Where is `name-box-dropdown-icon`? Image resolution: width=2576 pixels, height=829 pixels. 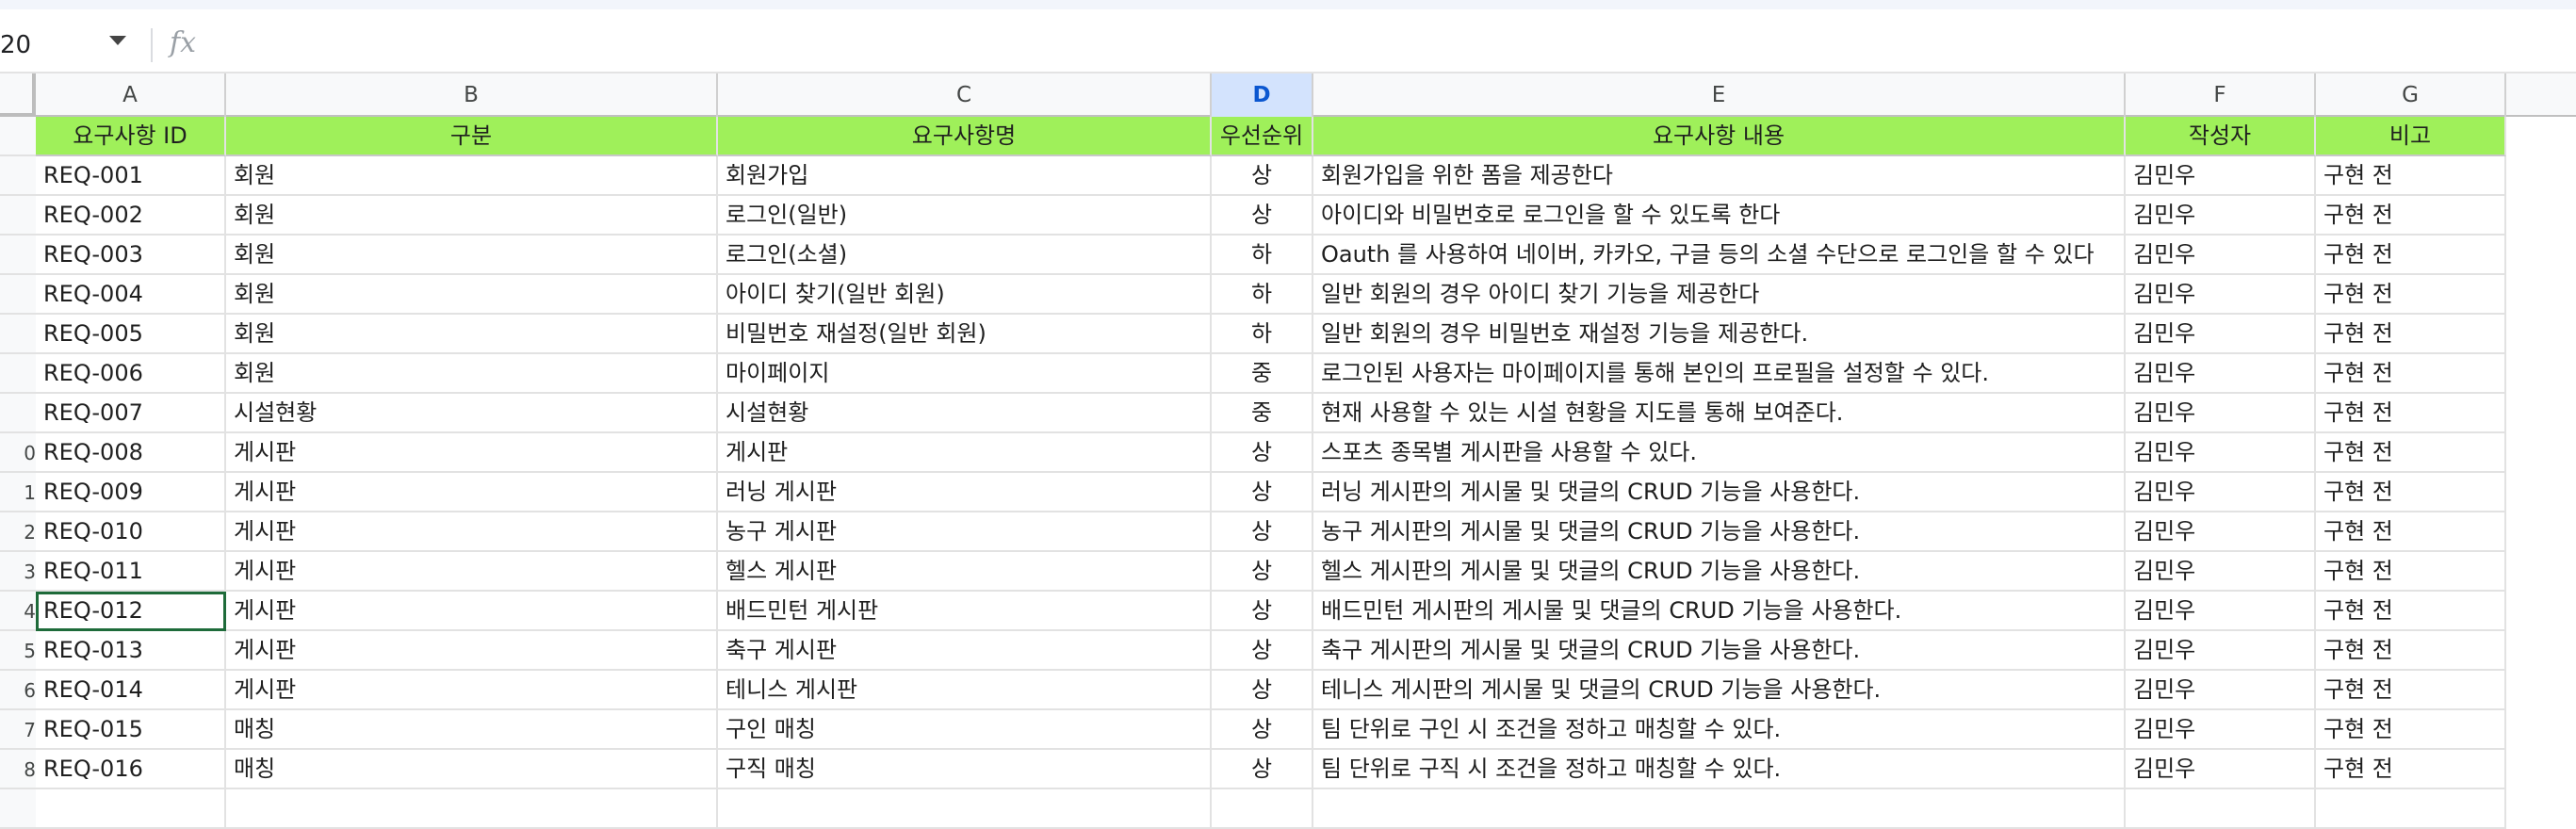
name-box-dropdown-icon is located at coordinates (117, 40).